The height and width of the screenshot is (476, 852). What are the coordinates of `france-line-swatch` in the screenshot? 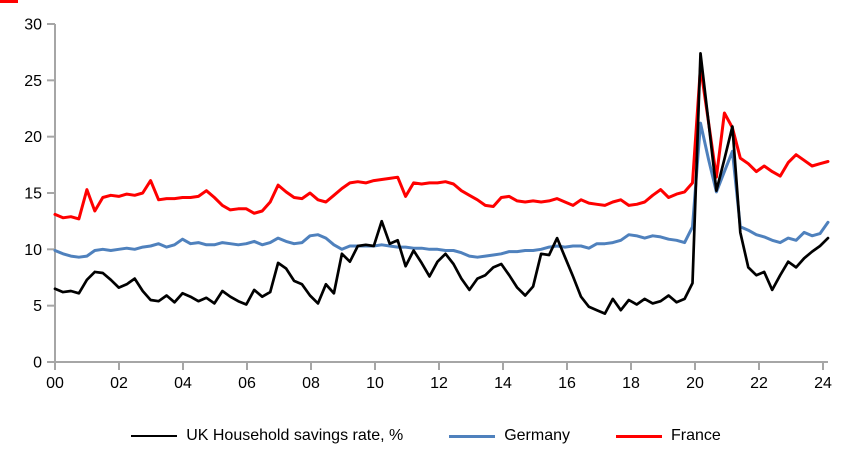 It's located at (639, 436).